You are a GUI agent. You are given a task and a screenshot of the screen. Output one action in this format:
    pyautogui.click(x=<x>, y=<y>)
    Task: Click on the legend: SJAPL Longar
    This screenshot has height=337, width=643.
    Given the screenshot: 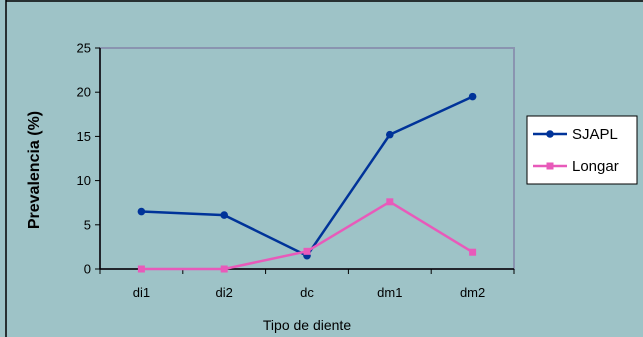 What is the action you would take?
    pyautogui.click(x=582, y=150)
    